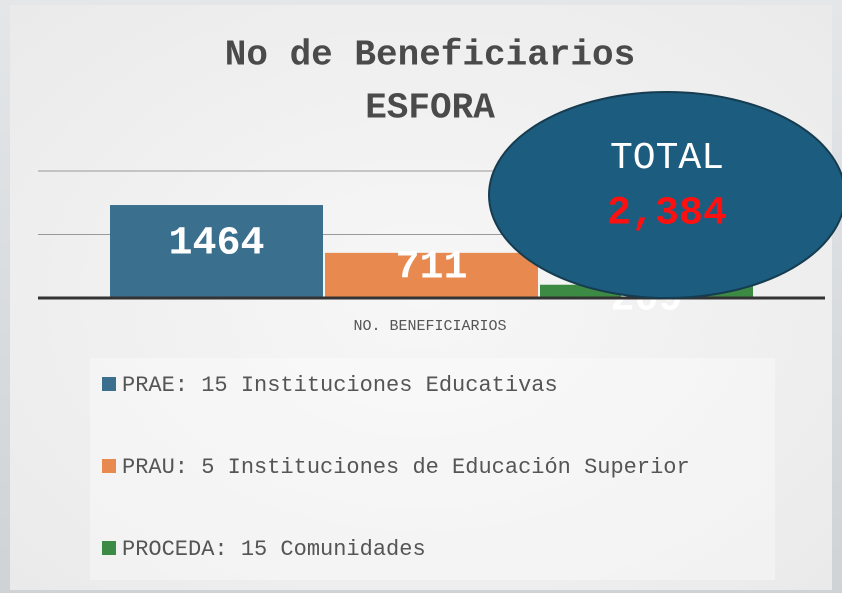 The height and width of the screenshot is (593, 842). I want to click on legend-label: PROCEDA: 15 Comunidades, so click(274, 549).